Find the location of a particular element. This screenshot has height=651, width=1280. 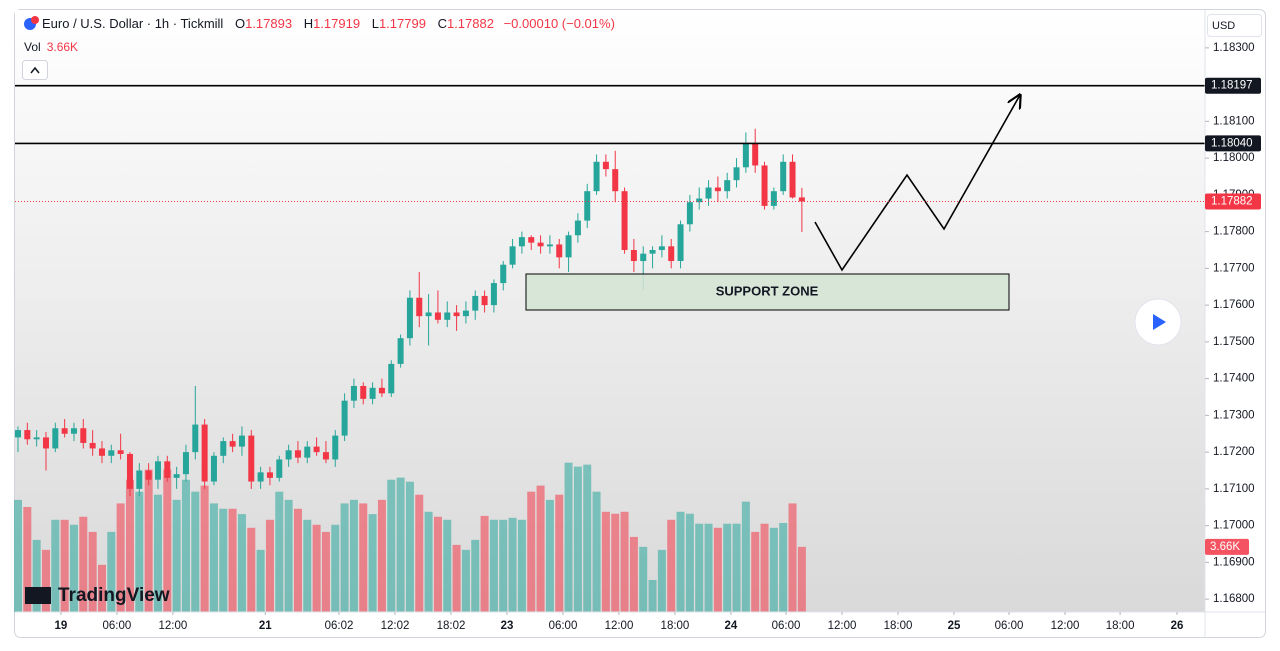

logo-mark is located at coordinates (38, 595).